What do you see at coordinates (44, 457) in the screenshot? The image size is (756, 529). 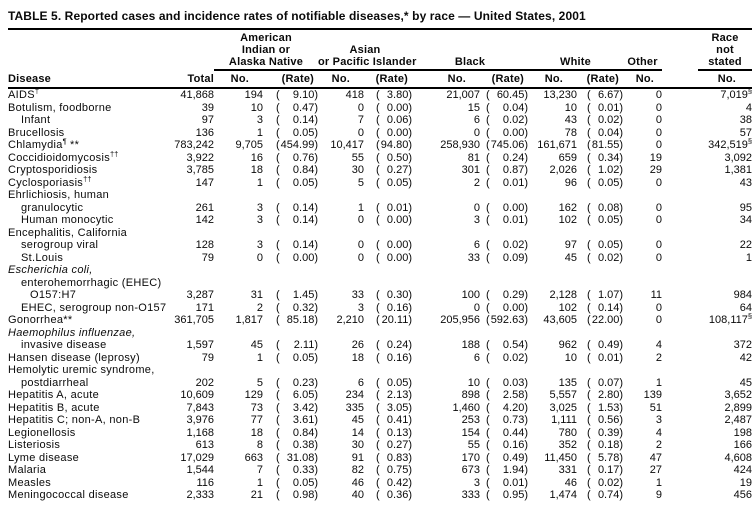 I see `disease-cell: Lyme disease` at bounding box center [44, 457].